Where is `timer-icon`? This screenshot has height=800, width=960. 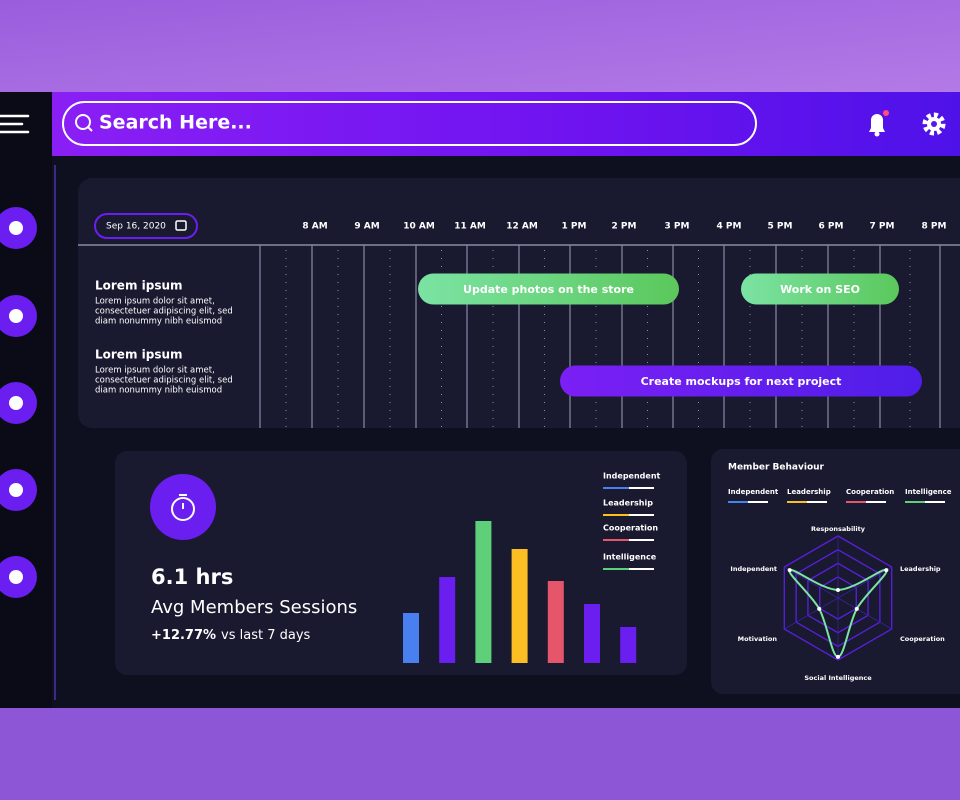
timer-icon is located at coordinates (183, 509).